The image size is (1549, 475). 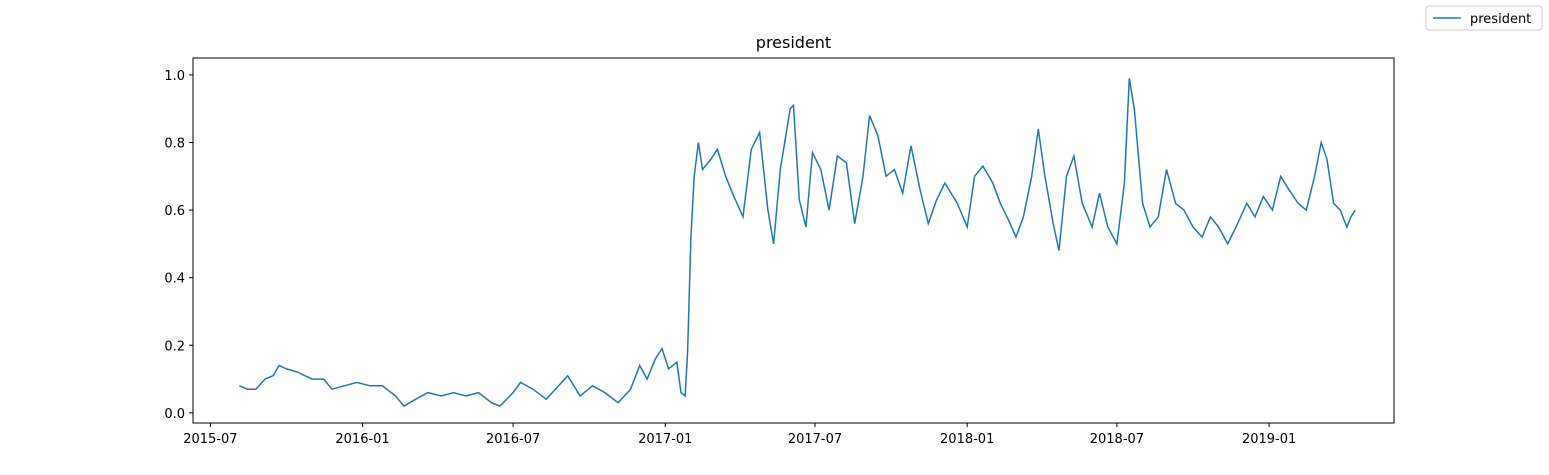 I want to click on x-tick-label: 2018-07, so click(x=1117, y=439).